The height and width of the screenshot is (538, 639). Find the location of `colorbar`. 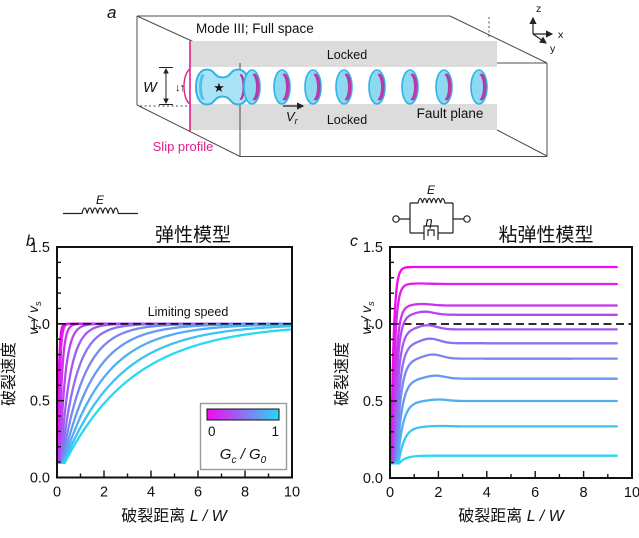

colorbar is located at coordinates (243, 414).